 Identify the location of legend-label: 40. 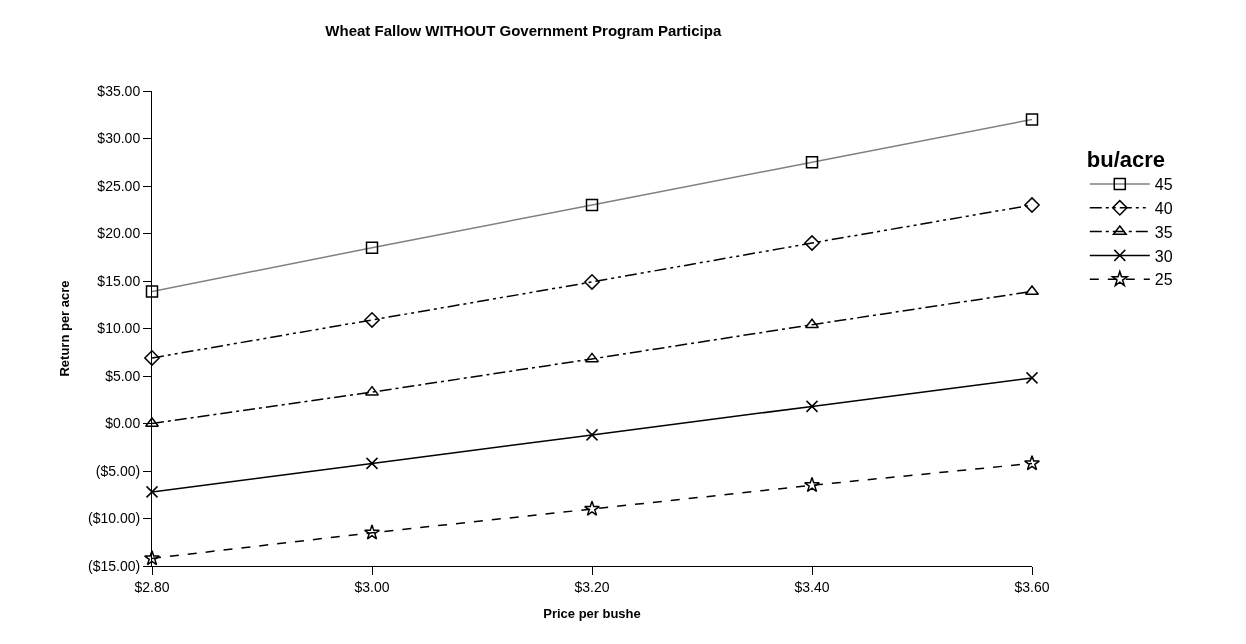
(1163, 209).